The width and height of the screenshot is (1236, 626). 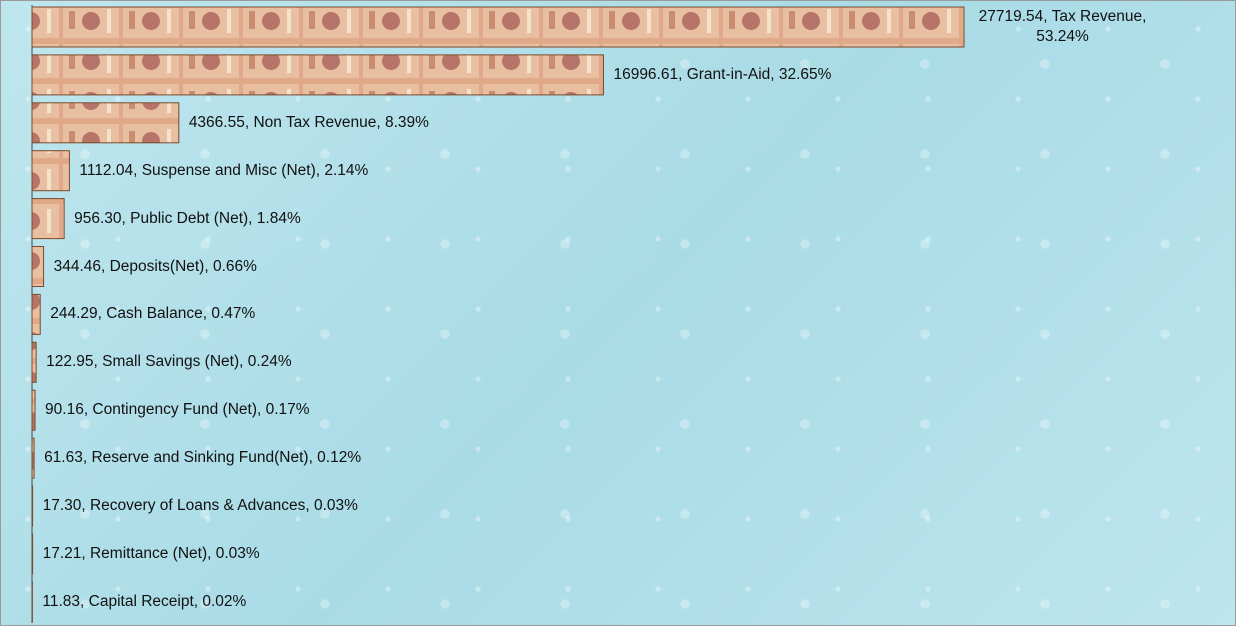 What do you see at coordinates (155, 266) in the screenshot?
I see `data-label: 344.46, Deposits(Net), 0.66%` at bounding box center [155, 266].